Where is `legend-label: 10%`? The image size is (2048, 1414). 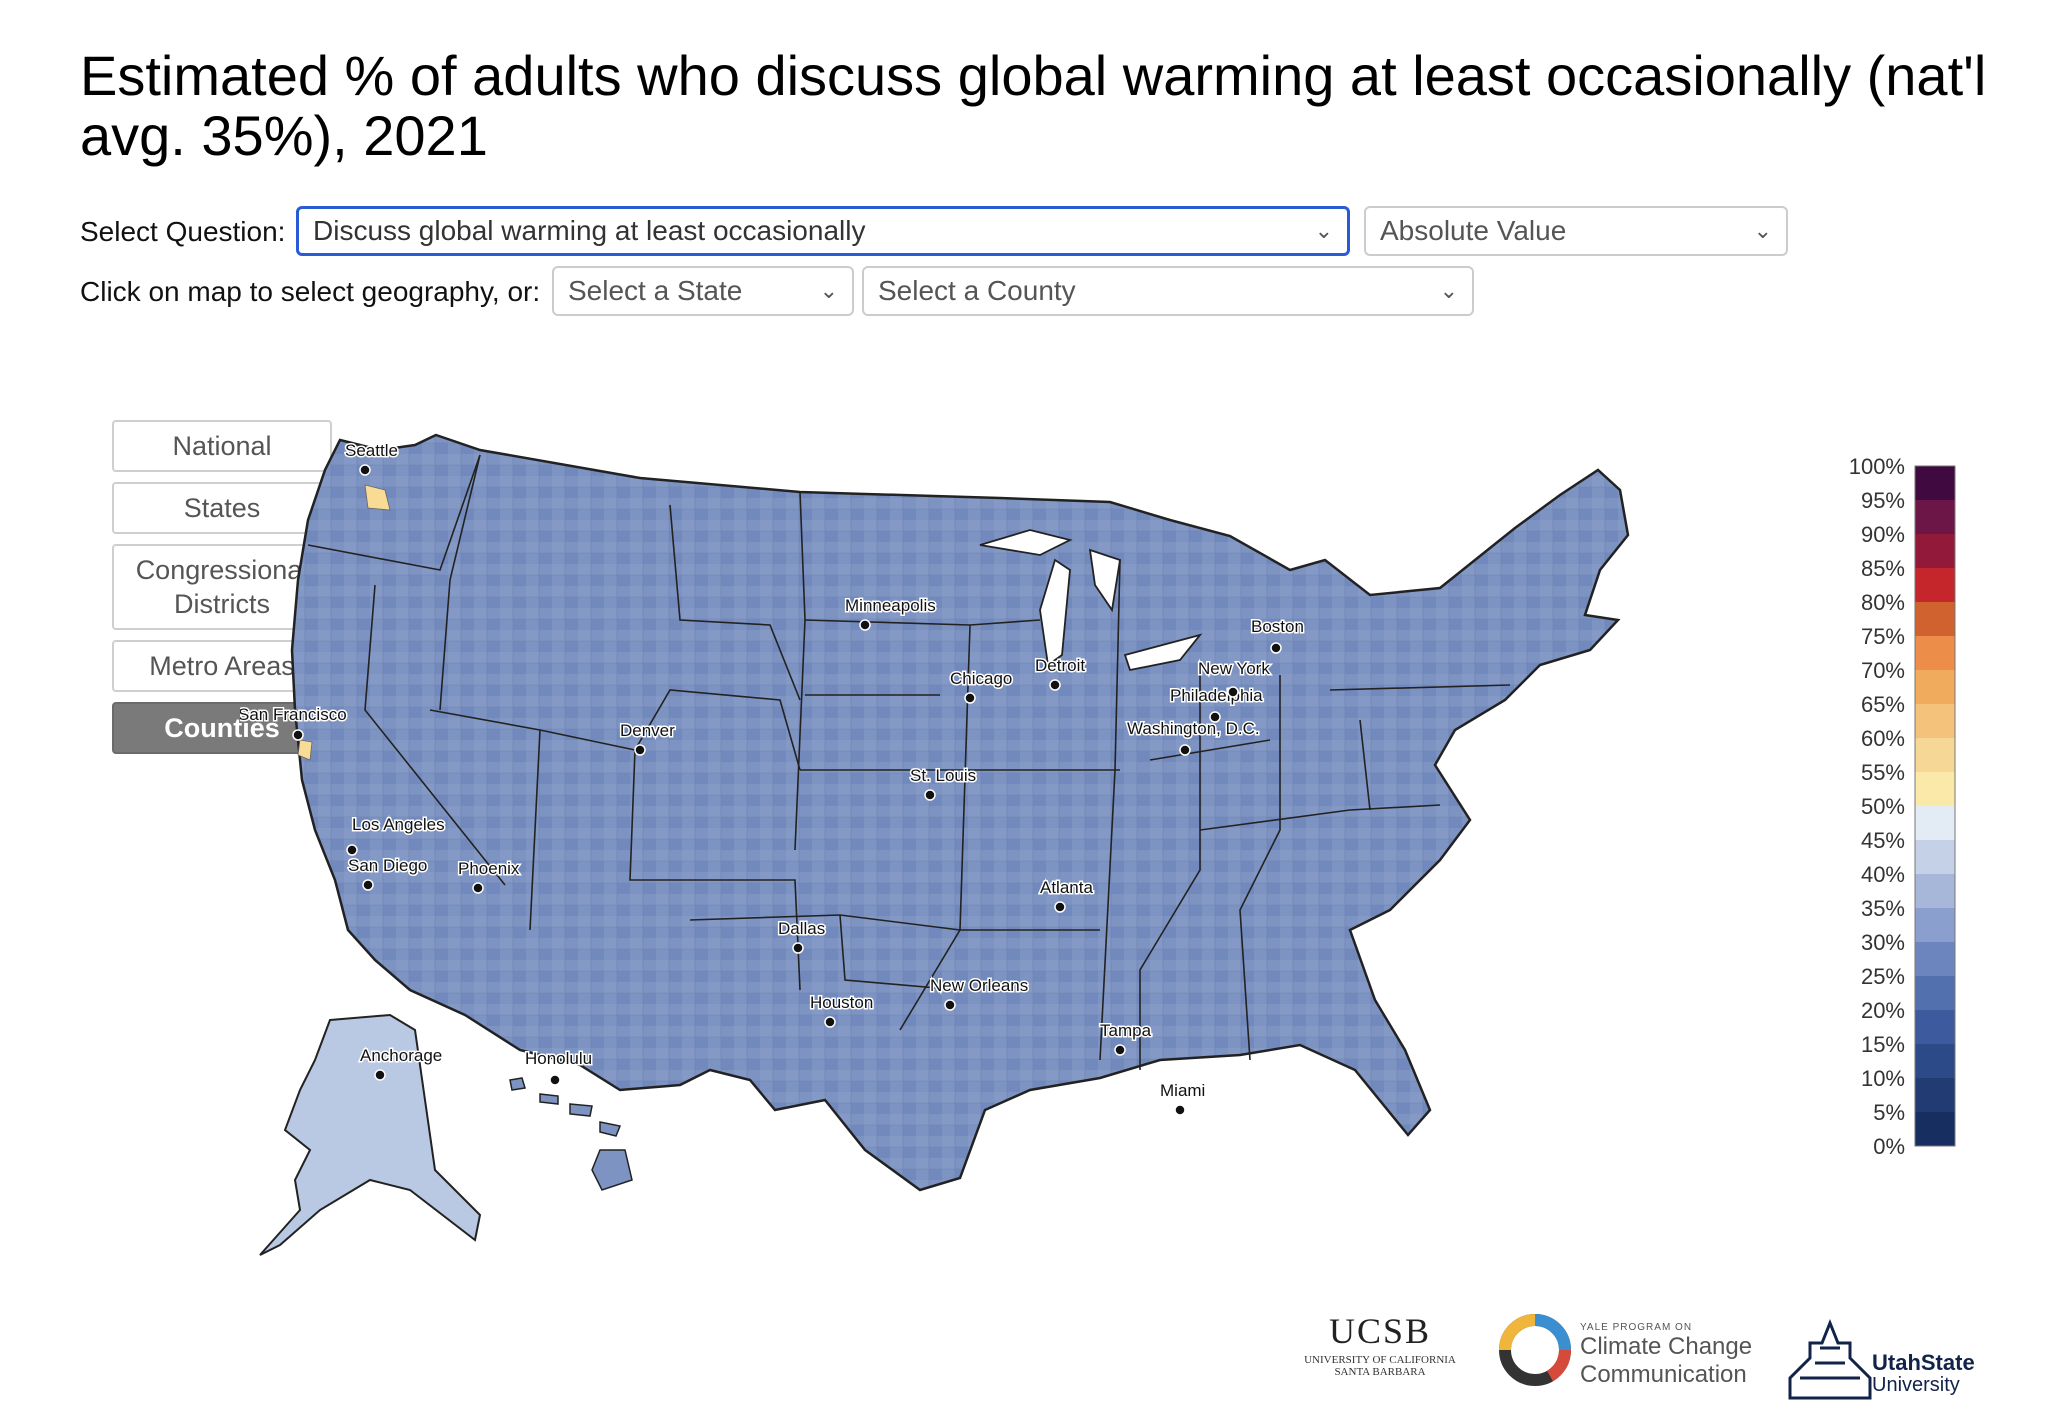
legend-label: 10% is located at coordinates (1882, 1078).